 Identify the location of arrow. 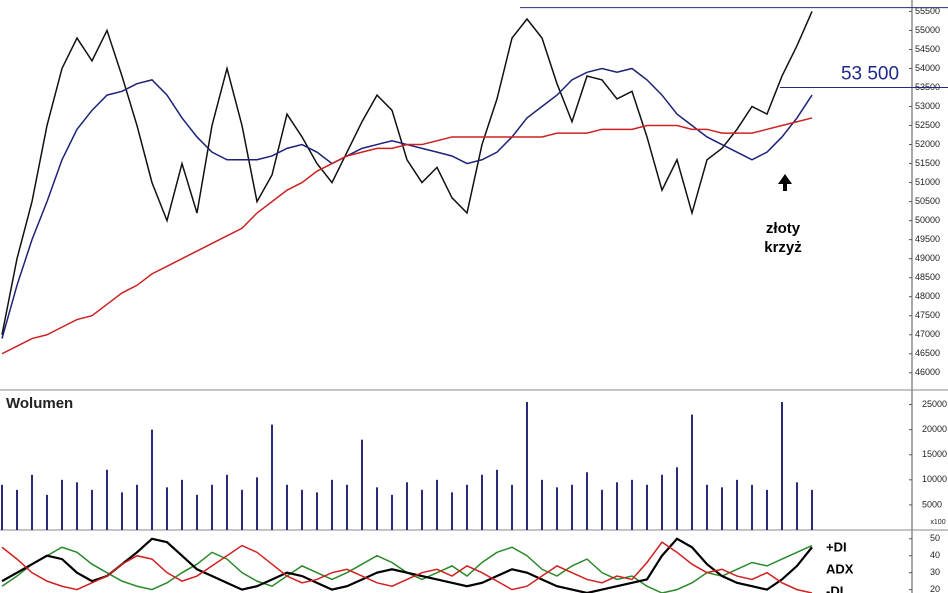
(785, 182).